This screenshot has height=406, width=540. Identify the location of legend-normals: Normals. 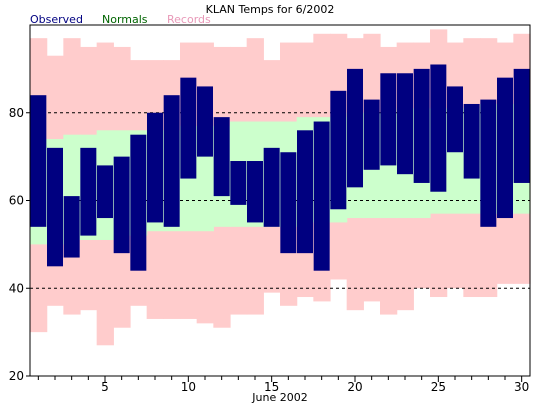
(125, 19).